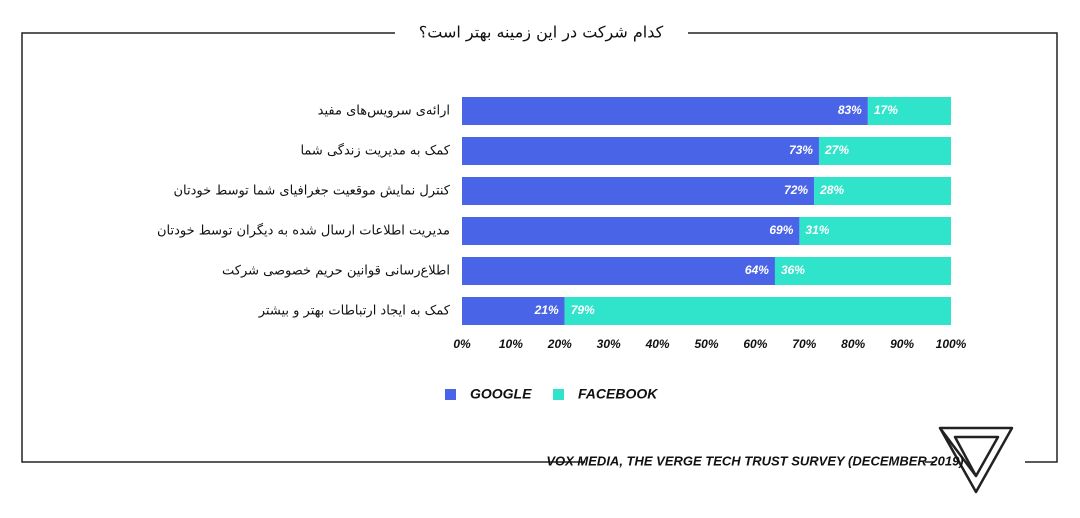 Image resolution: width=1080 pixels, height=518 pixels. I want to click on x-tick-label: 90%, so click(902, 344).